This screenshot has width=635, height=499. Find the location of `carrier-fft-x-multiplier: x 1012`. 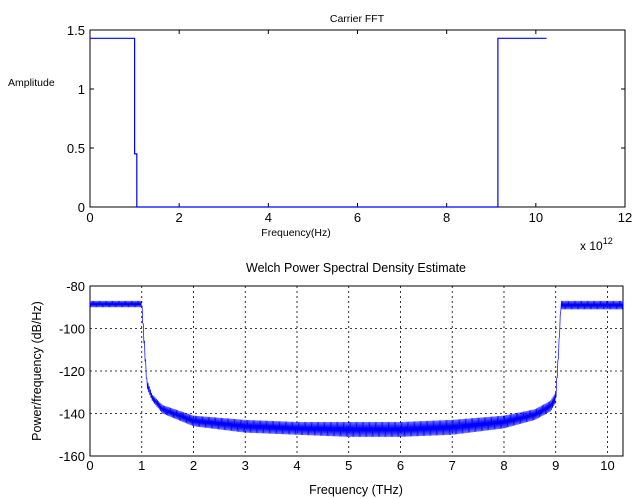

carrier-fft-x-multiplier: x 1012 is located at coordinates (596, 244).